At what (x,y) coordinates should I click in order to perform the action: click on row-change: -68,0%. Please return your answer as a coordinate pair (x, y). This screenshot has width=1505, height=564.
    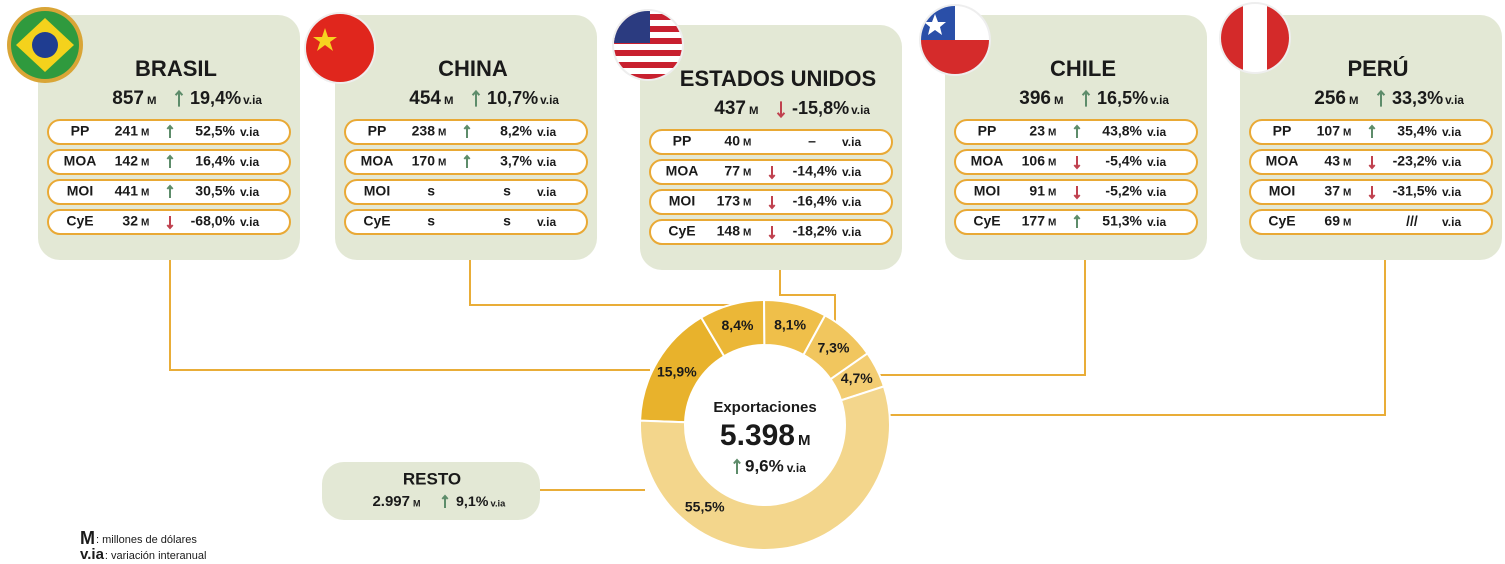
    Looking at the image, I should click on (213, 221).